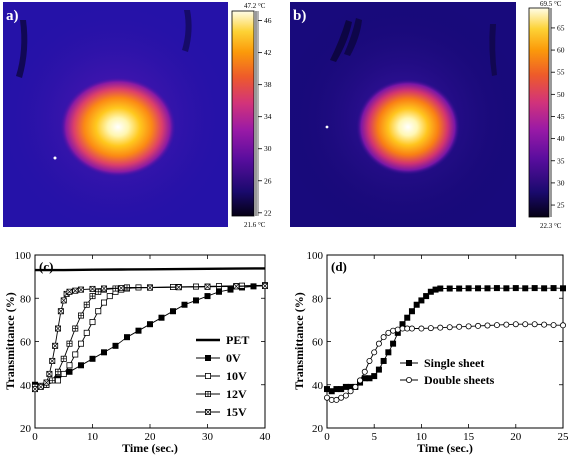 The image size is (575, 456). What do you see at coordinates (268, 20) in the screenshot?
I see `colorbar-tick-label: 46` at bounding box center [268, 20].